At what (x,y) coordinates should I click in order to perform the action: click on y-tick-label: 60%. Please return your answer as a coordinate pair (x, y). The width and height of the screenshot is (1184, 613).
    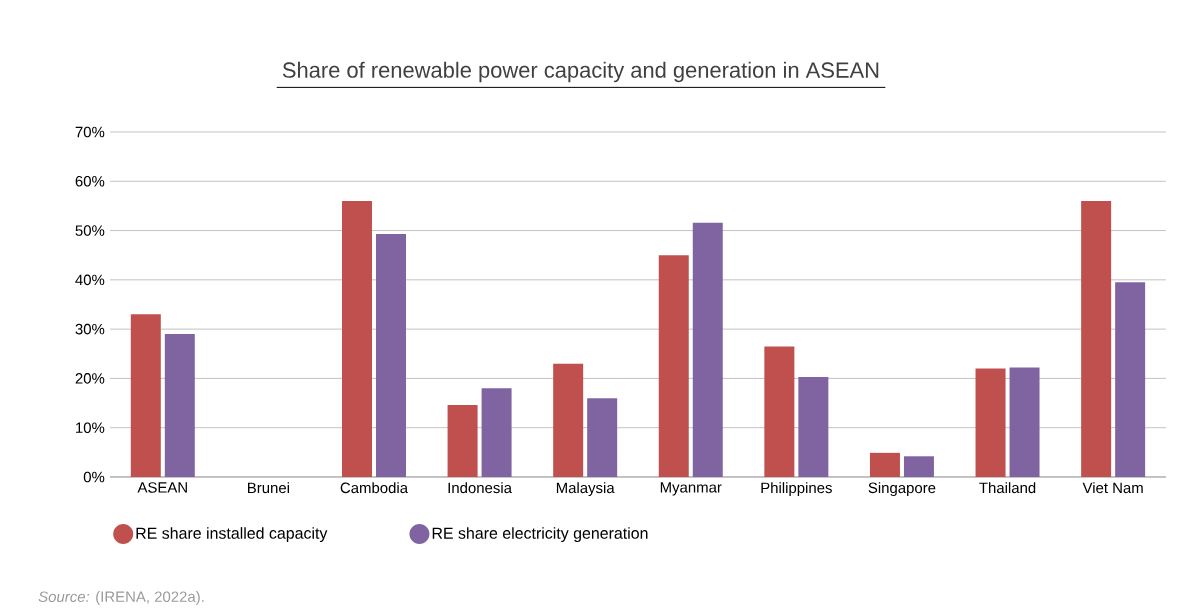
    Looking at the image, I should click on (90, 181).